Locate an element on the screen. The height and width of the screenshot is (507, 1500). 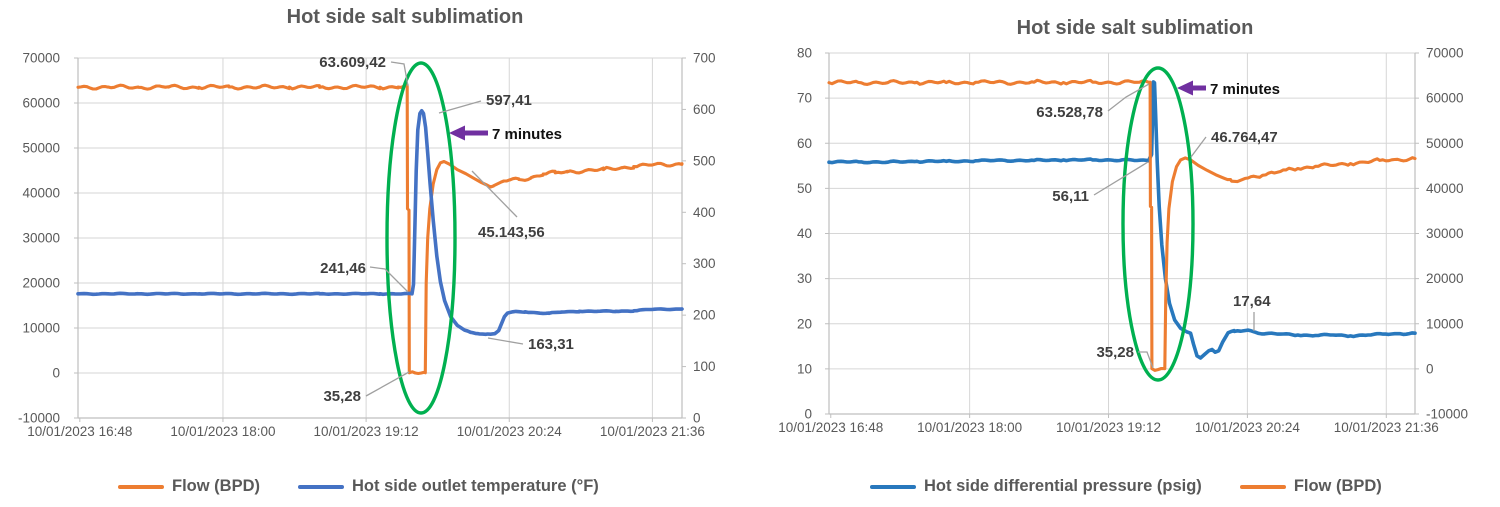
legend-swatch-temperature is located at coordinates (321, 486).